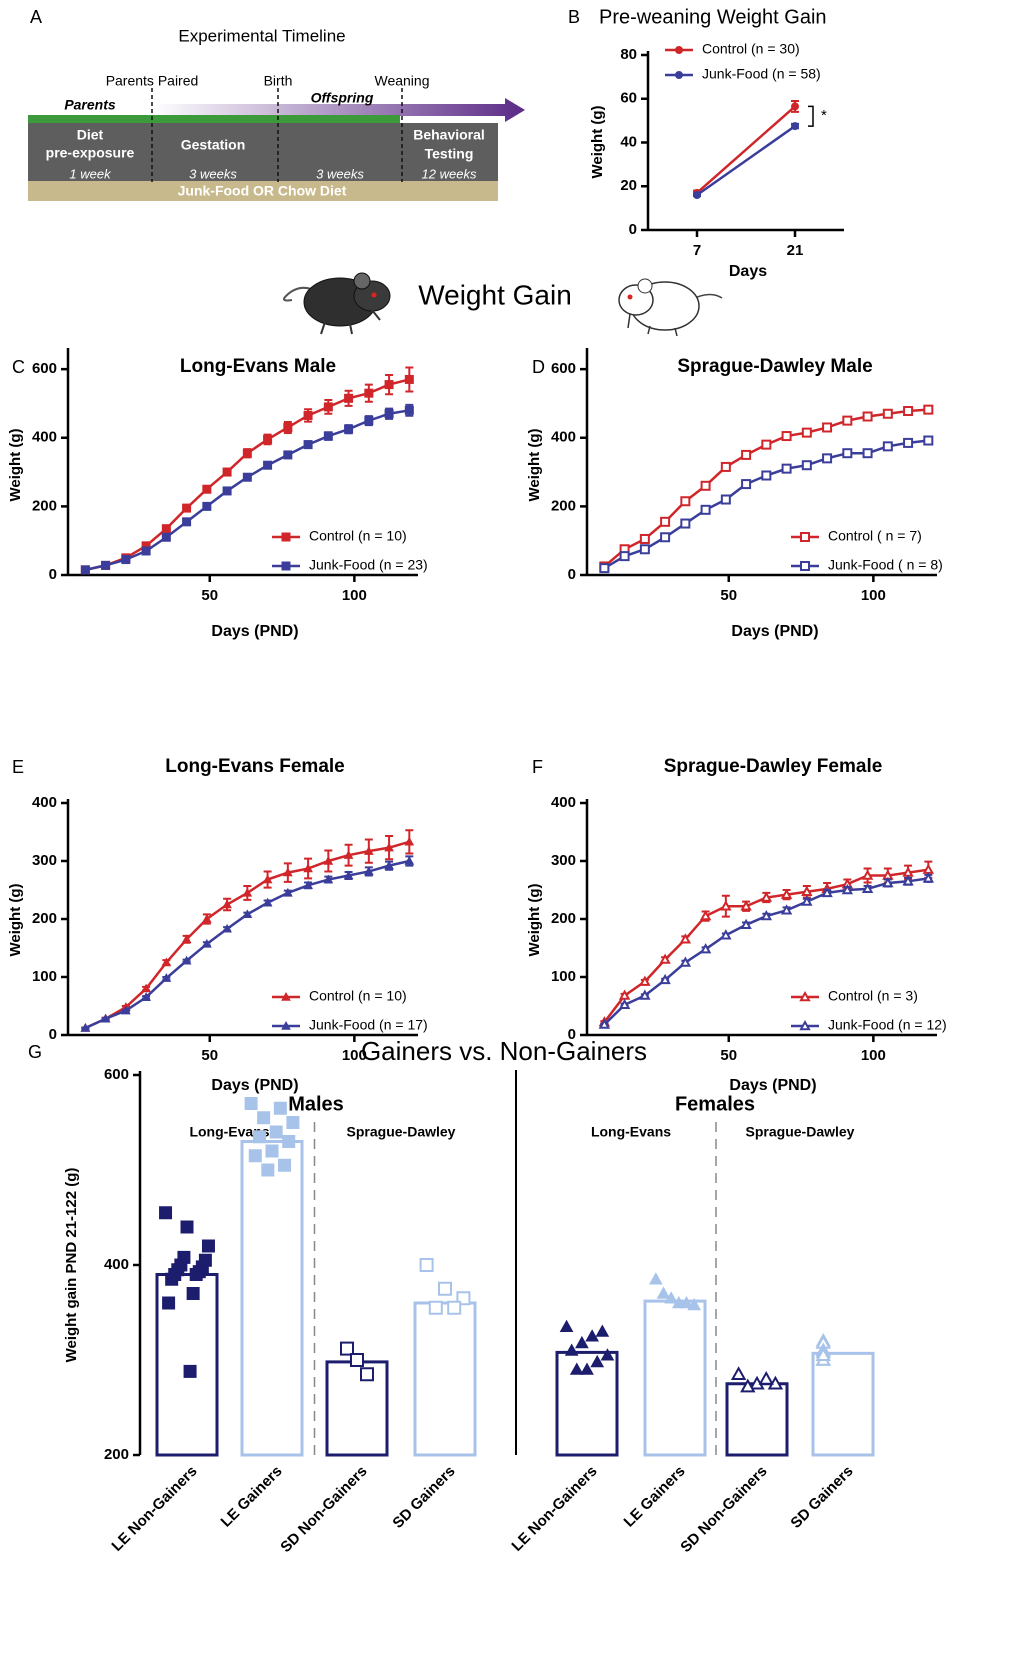 This screenshot has height=1665, width=1009. I want to click on panel-label: F, so click(537, 767).